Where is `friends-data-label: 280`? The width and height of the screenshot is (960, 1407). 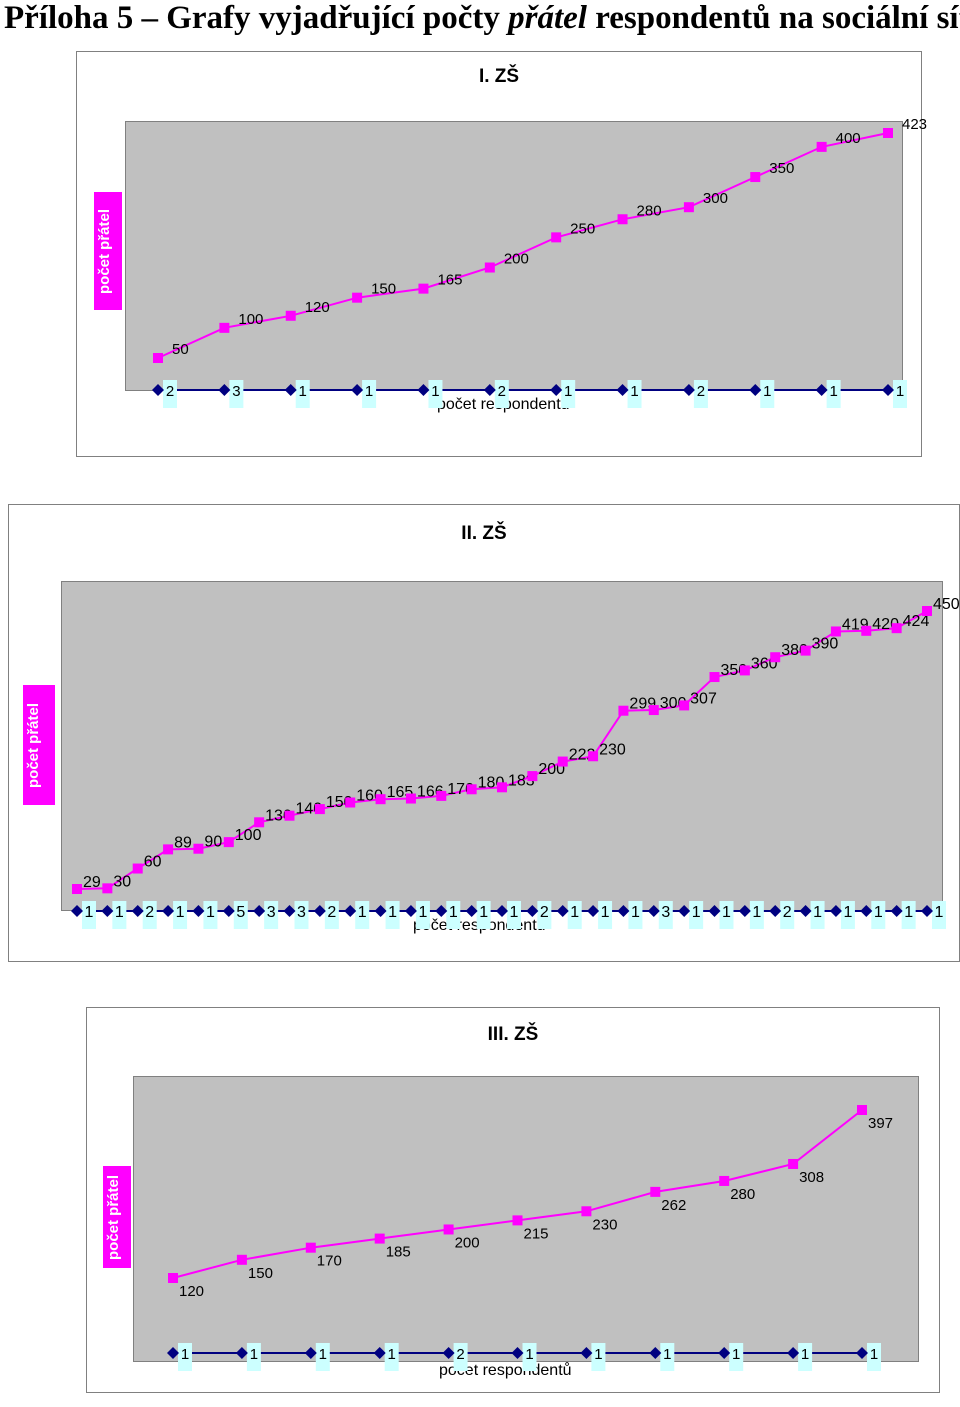
friends-data-label: 280 is located at coordinates (649, 210).